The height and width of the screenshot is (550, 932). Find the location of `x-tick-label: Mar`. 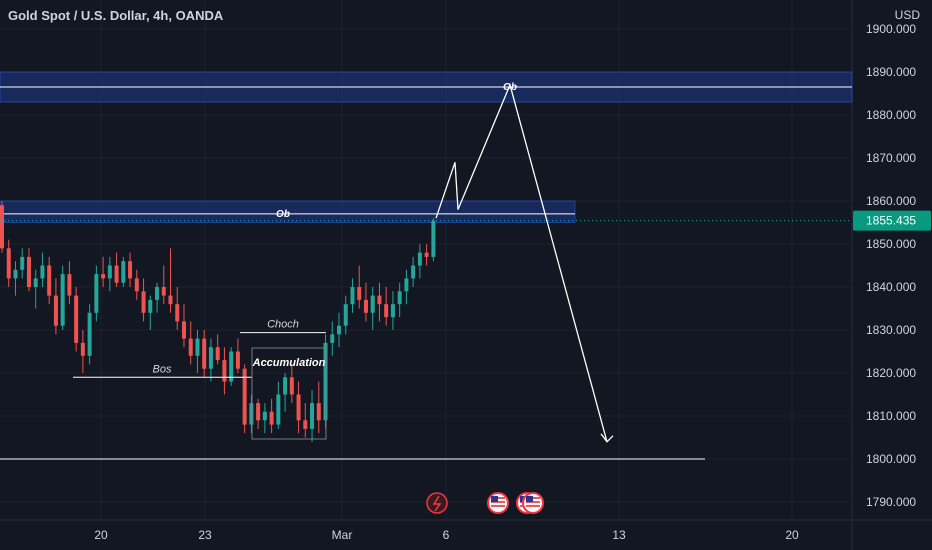

x-tick-label: Mar is located at coordinates (342, 535).